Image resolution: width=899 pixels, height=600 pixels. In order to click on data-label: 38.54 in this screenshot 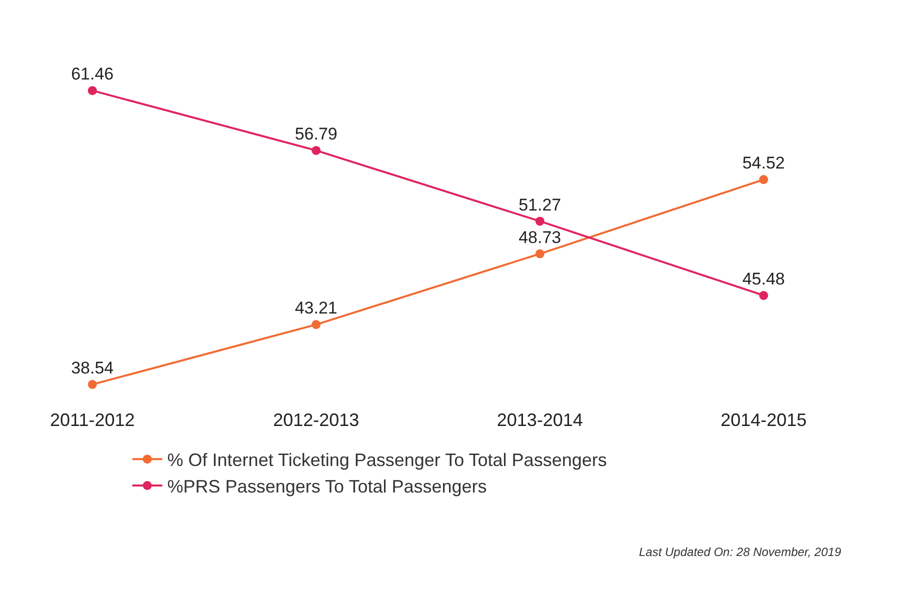, I will do `click(92, 368)`.